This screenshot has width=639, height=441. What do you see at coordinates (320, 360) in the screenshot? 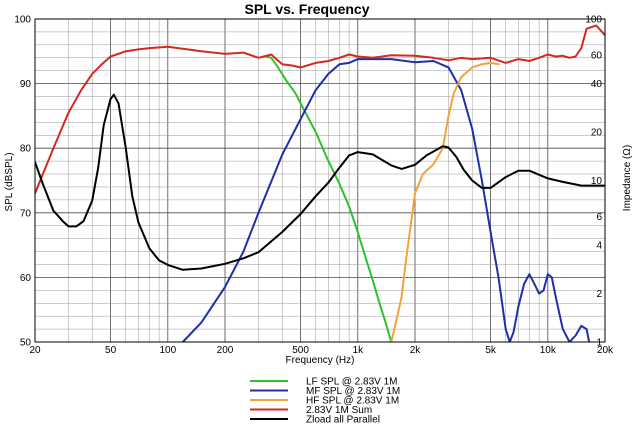
I see `x-axis-label: Frequency (Hz)` at bounding box center [320, 360].